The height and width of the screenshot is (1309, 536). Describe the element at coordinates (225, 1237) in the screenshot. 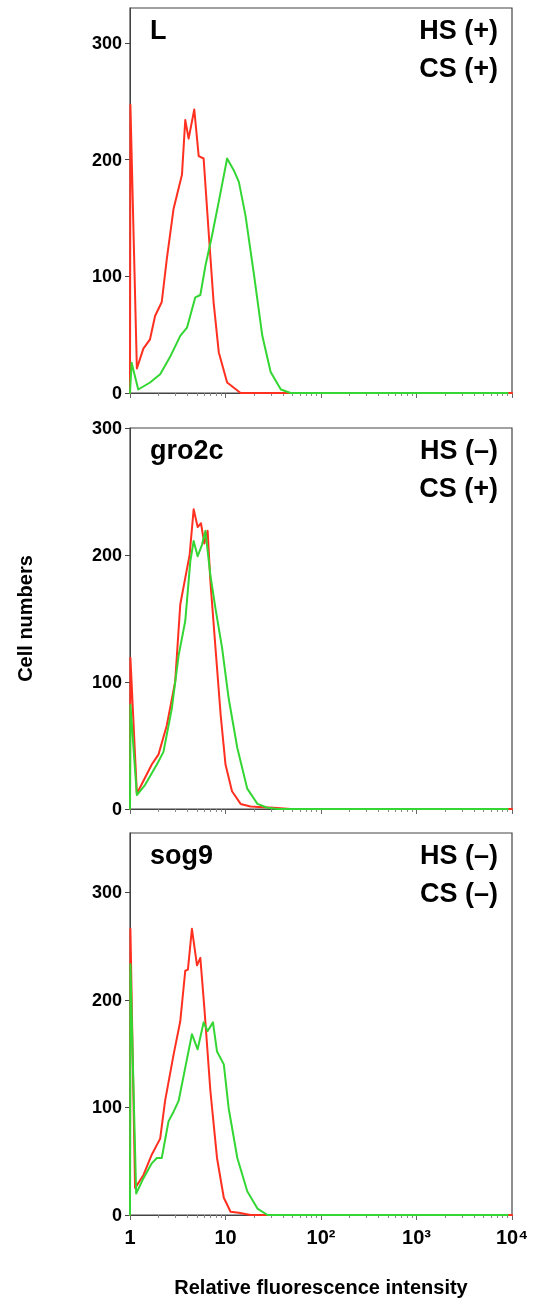

I see `x-tick-label: 10` at that location.